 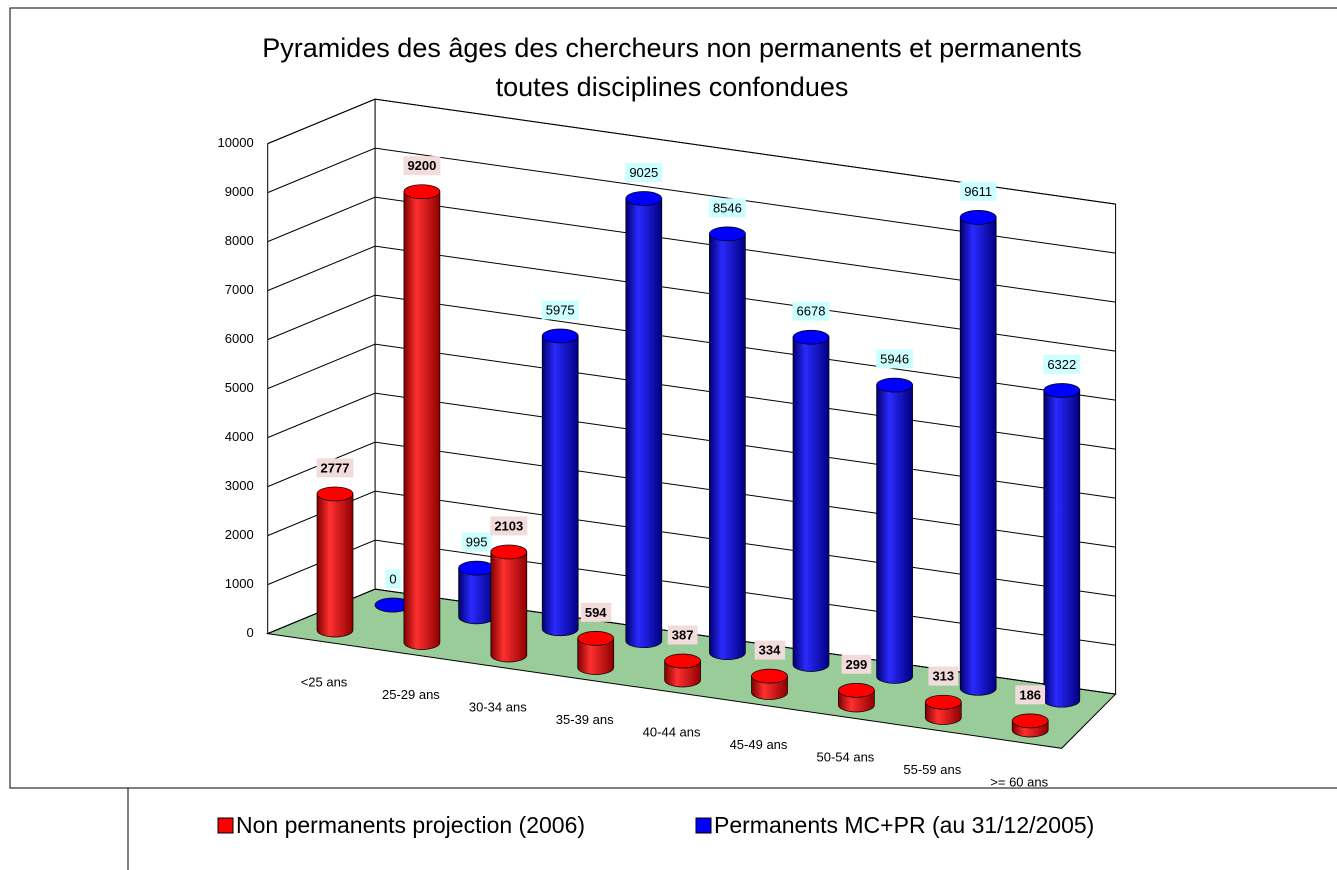 I want to click on value-label: 2103, so click(x=508, y=525).